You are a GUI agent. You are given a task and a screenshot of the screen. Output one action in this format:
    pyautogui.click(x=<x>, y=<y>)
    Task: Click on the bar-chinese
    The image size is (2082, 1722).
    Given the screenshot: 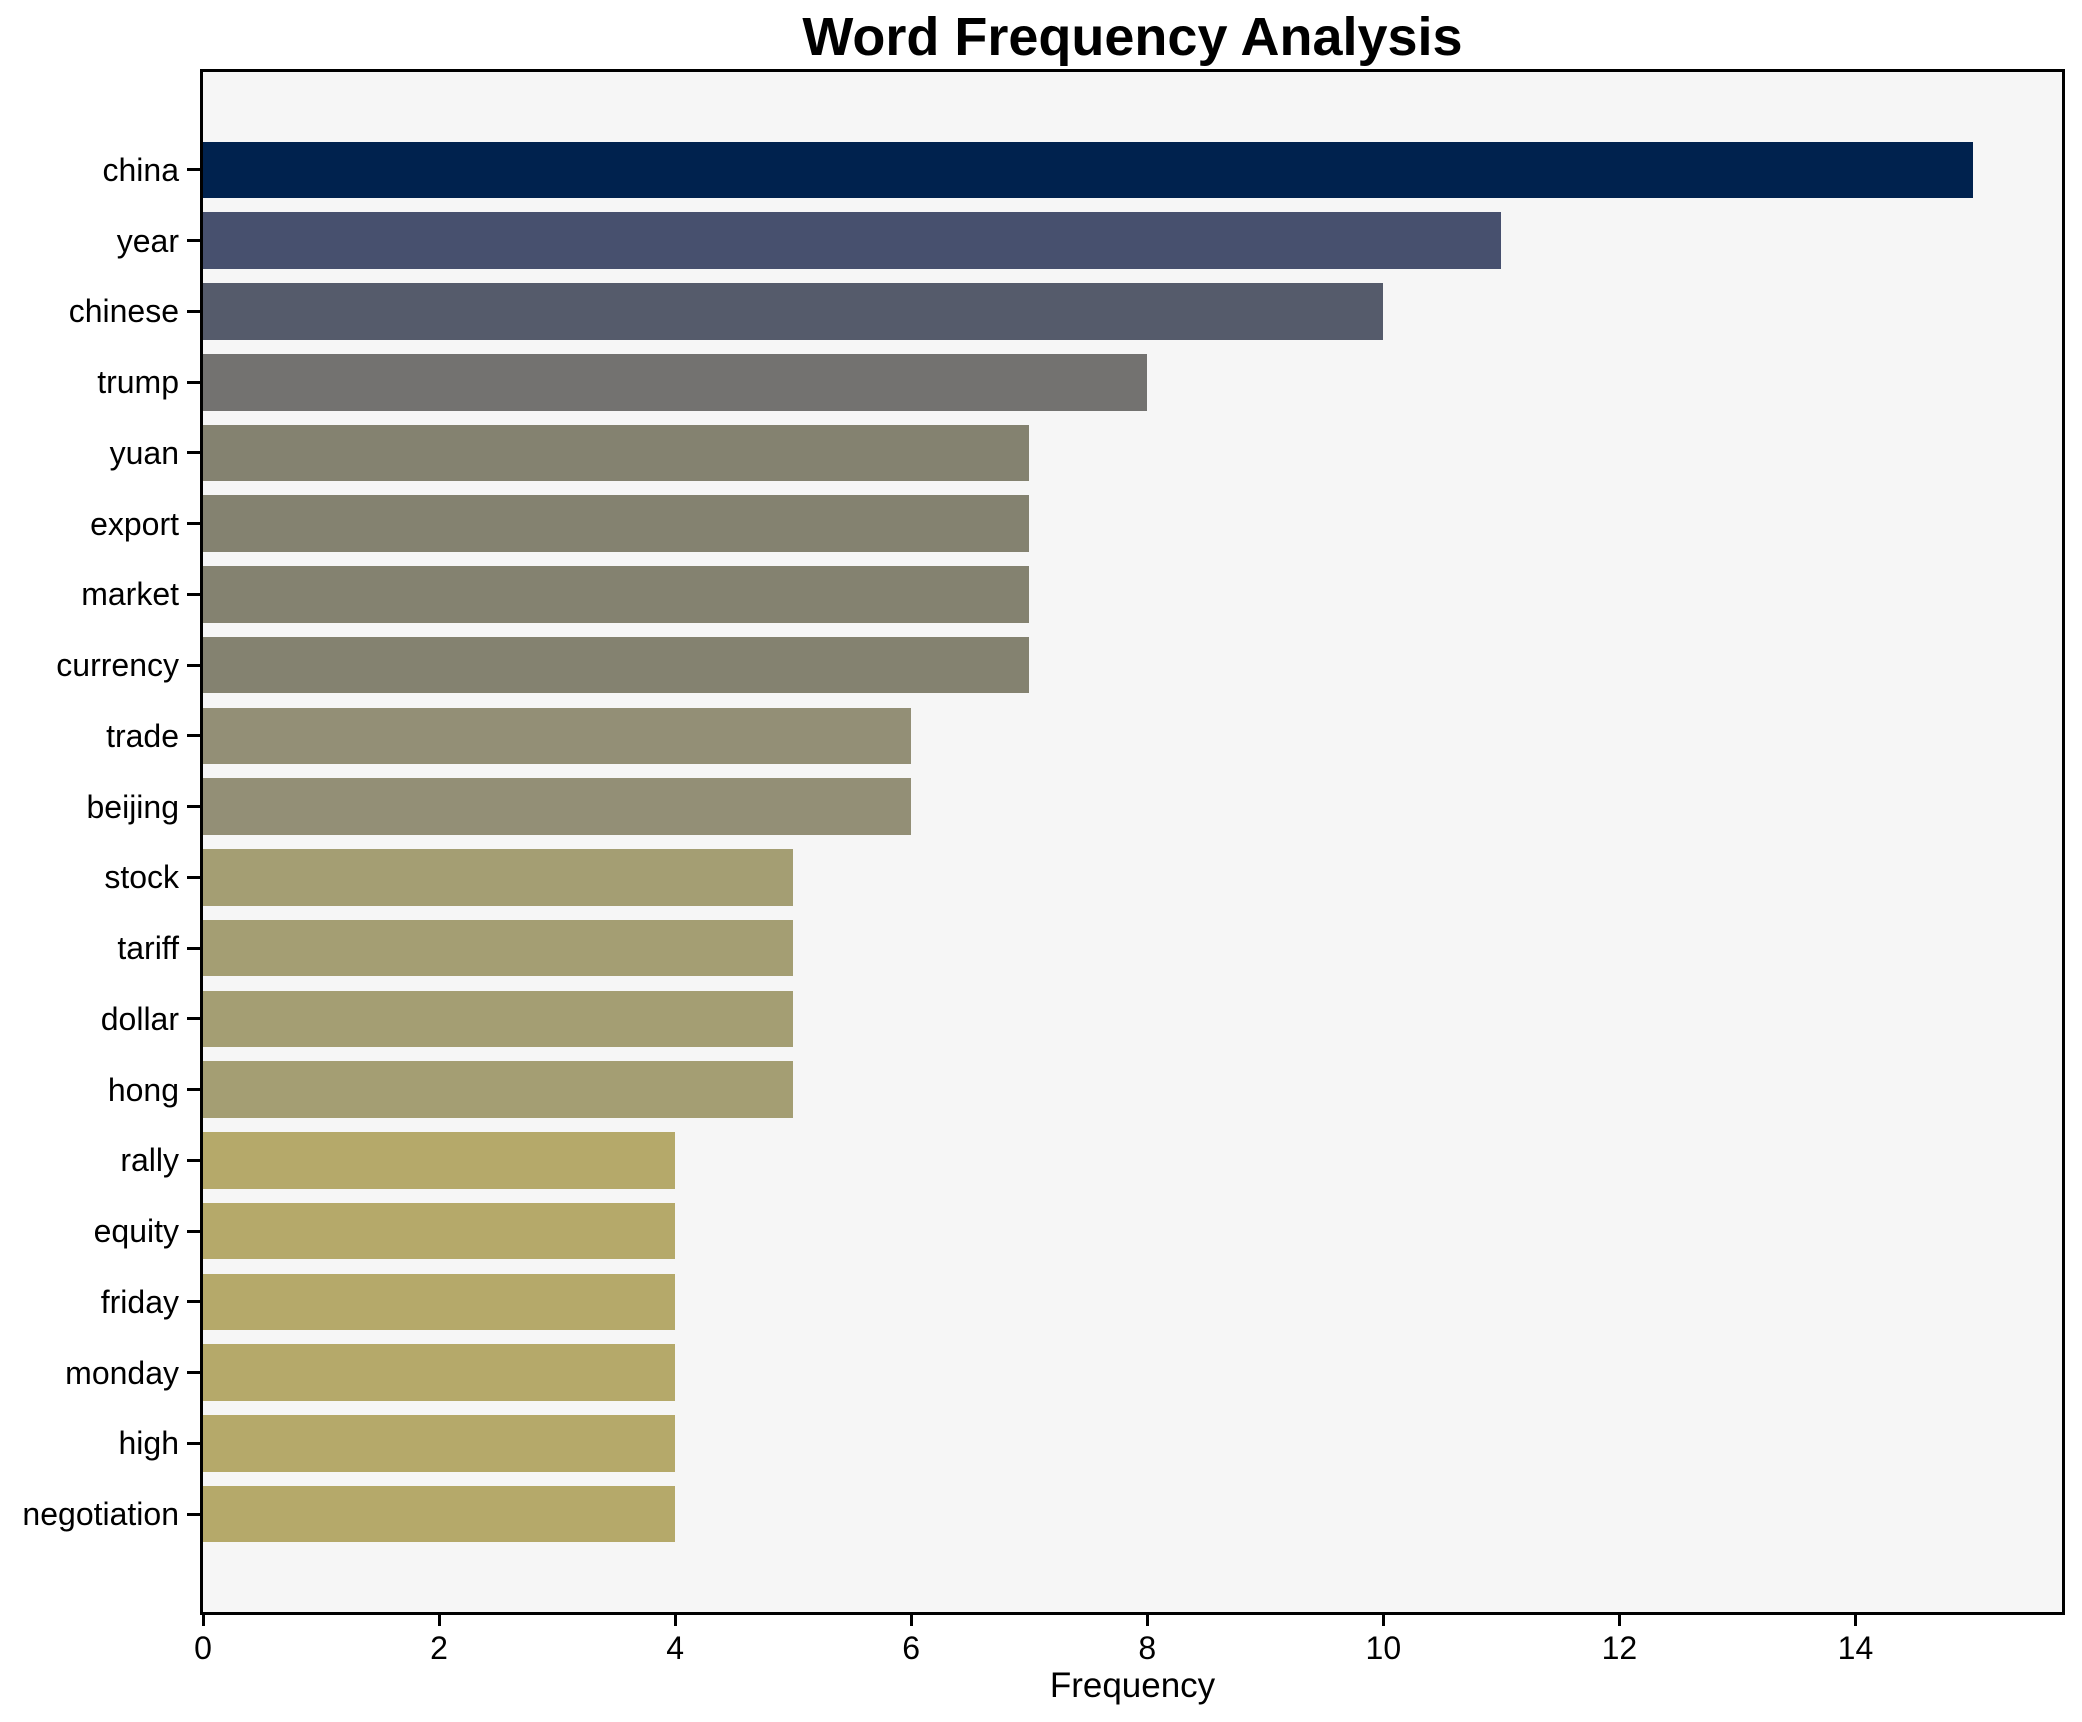 What is the action you would take?
    pyautogui.click(x=793, y=311)
    